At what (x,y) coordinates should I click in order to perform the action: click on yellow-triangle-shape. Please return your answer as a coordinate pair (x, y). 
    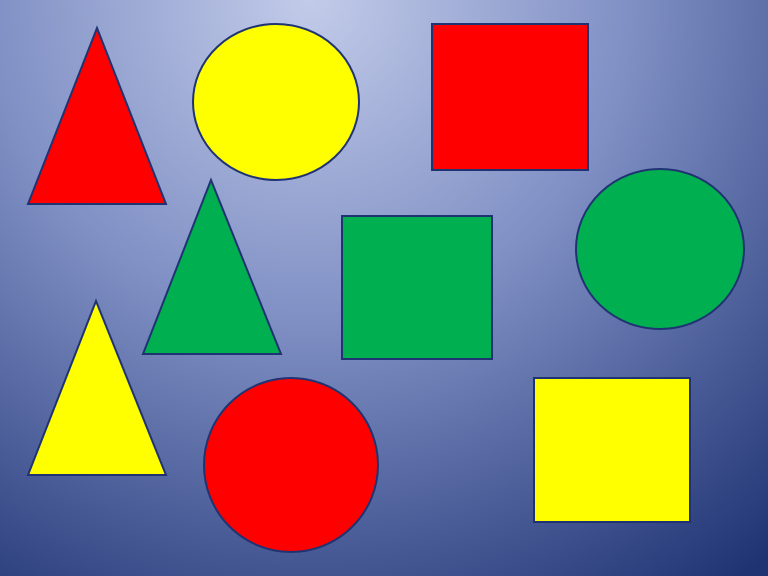
    Looking at the image, I should click on (97, 387).